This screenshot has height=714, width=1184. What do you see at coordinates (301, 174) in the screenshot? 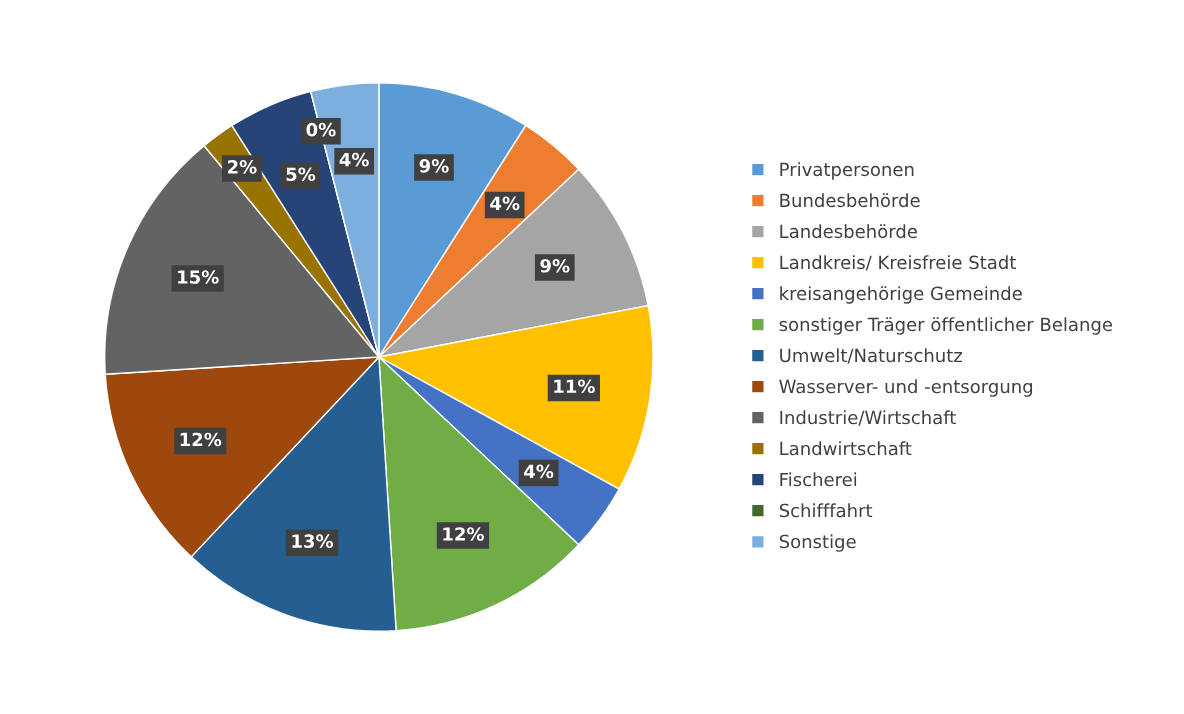
I see `data-label: 5%` at bounding box center [301, 174].